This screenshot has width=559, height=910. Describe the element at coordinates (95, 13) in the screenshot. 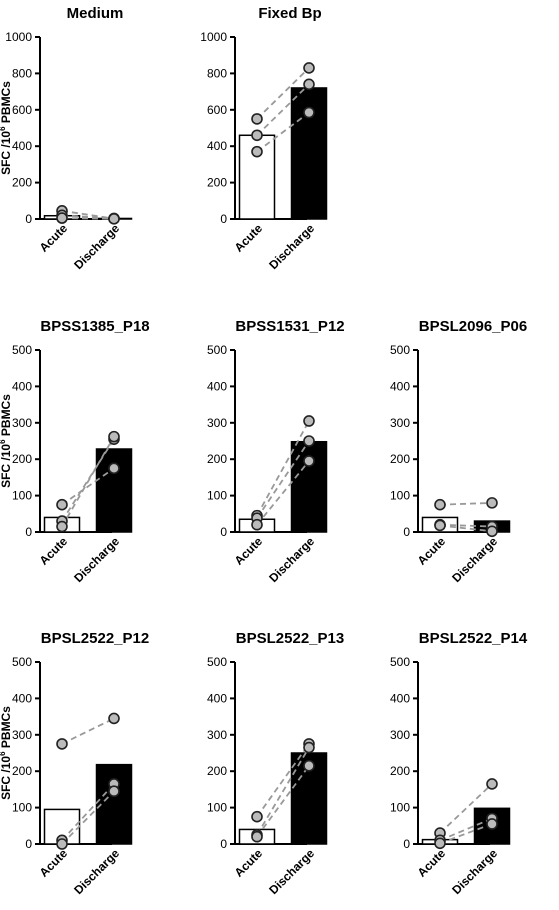

I see `chart-title: Medium` at that location.